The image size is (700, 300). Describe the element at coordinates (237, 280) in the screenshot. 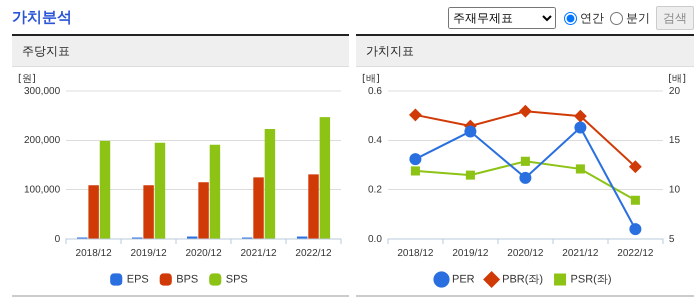

I see `legend-label: SPS` at that location.